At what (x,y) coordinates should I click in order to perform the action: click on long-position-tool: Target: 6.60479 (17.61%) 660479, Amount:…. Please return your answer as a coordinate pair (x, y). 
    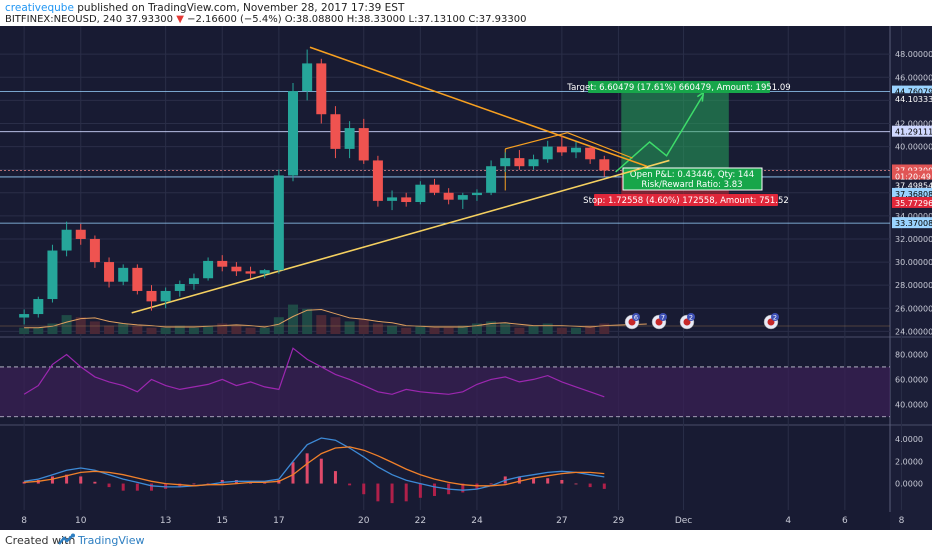
    Looking at the image, I should click on (678, 143).